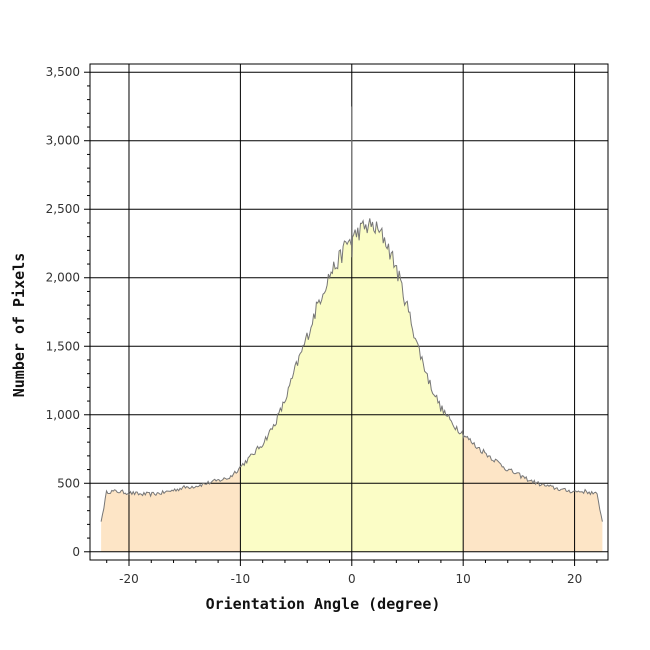 The width and height of the screenshot is (650, 650). I want to click on y-tick-label-1: 500, so click(68, 483).